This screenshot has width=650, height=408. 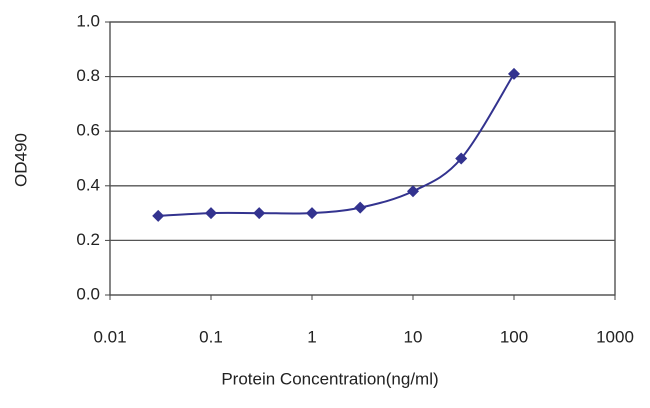 I want to click on y-tick-label: 0.8, so click(x=88, y=75).